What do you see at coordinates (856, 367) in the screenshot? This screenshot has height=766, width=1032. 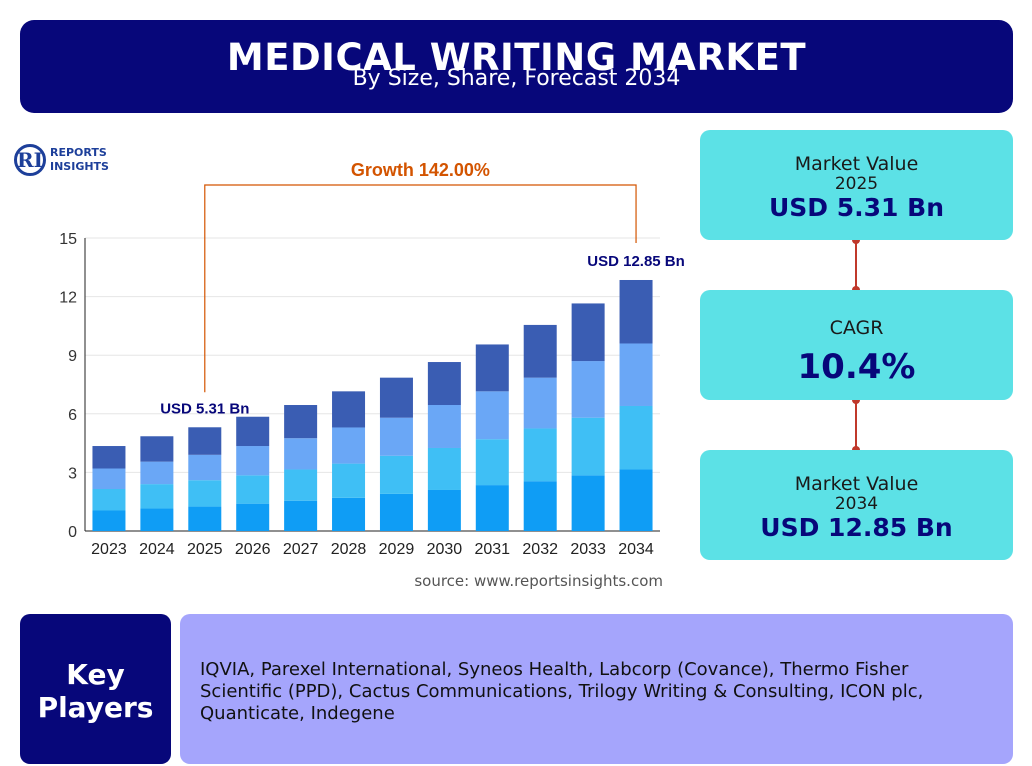 I see `card-value: 10.4%` at bounding box center [856, 367].